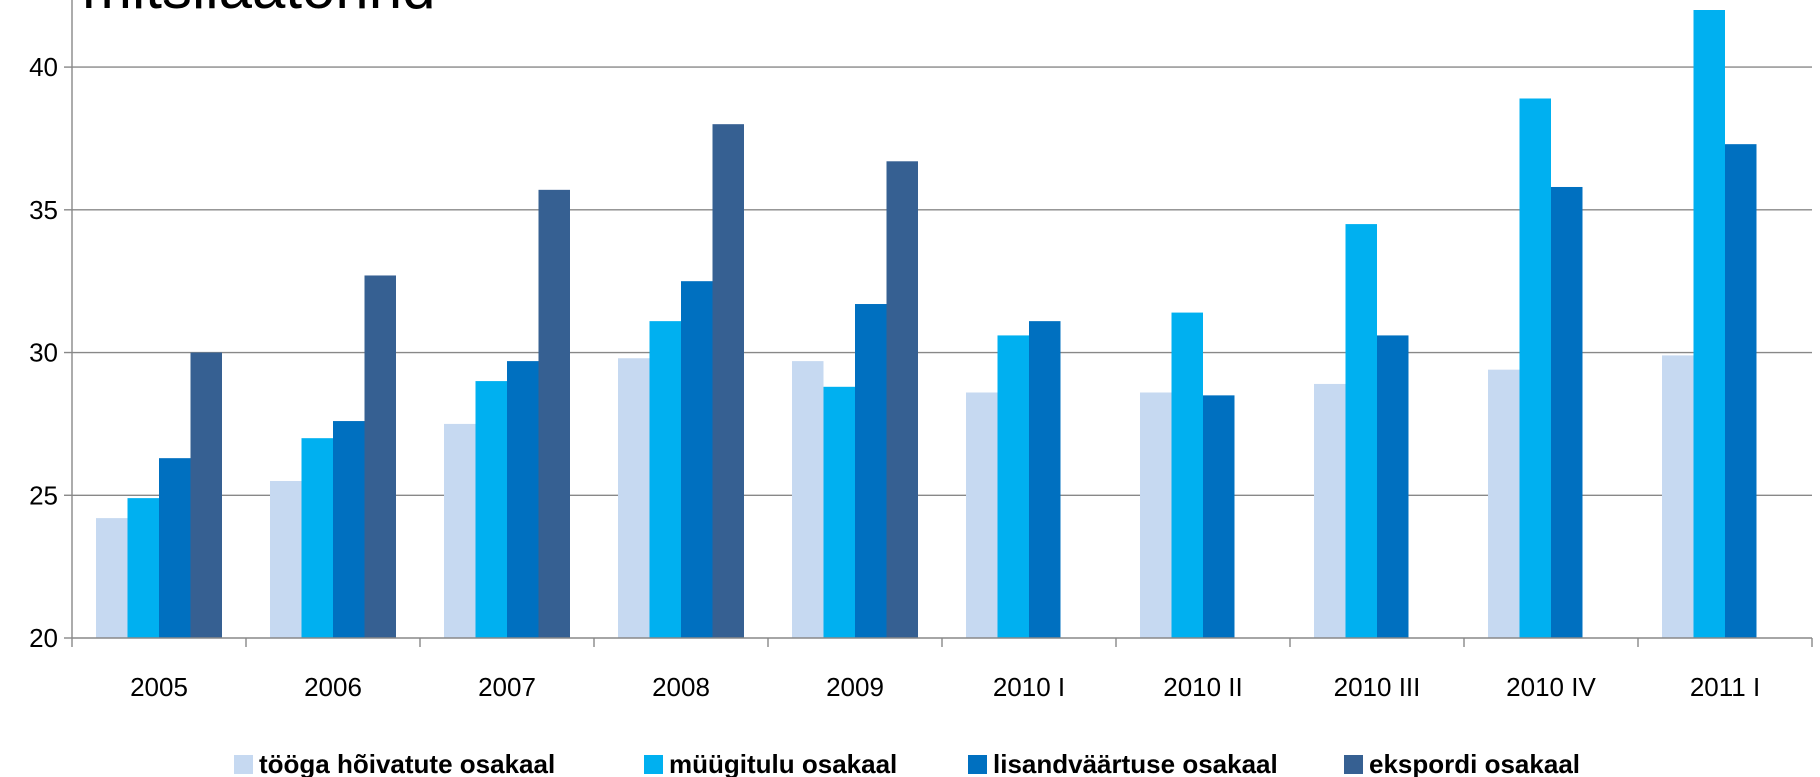 The image size is (1820, 777). Describe the element at coordinates (407, 763) in the screenshot. I see `legend-label: tööga hõivatute osakaal` at that location.